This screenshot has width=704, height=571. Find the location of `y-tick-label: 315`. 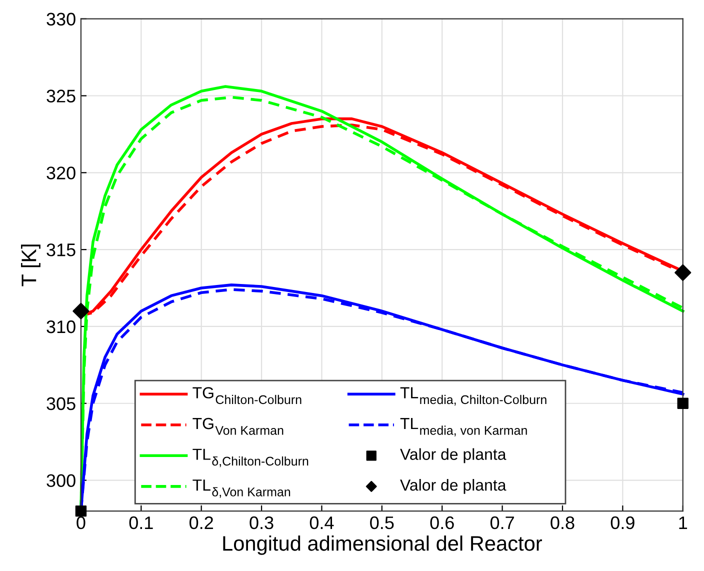

y-tick-label: 315 is located at coordinates (61, 249).